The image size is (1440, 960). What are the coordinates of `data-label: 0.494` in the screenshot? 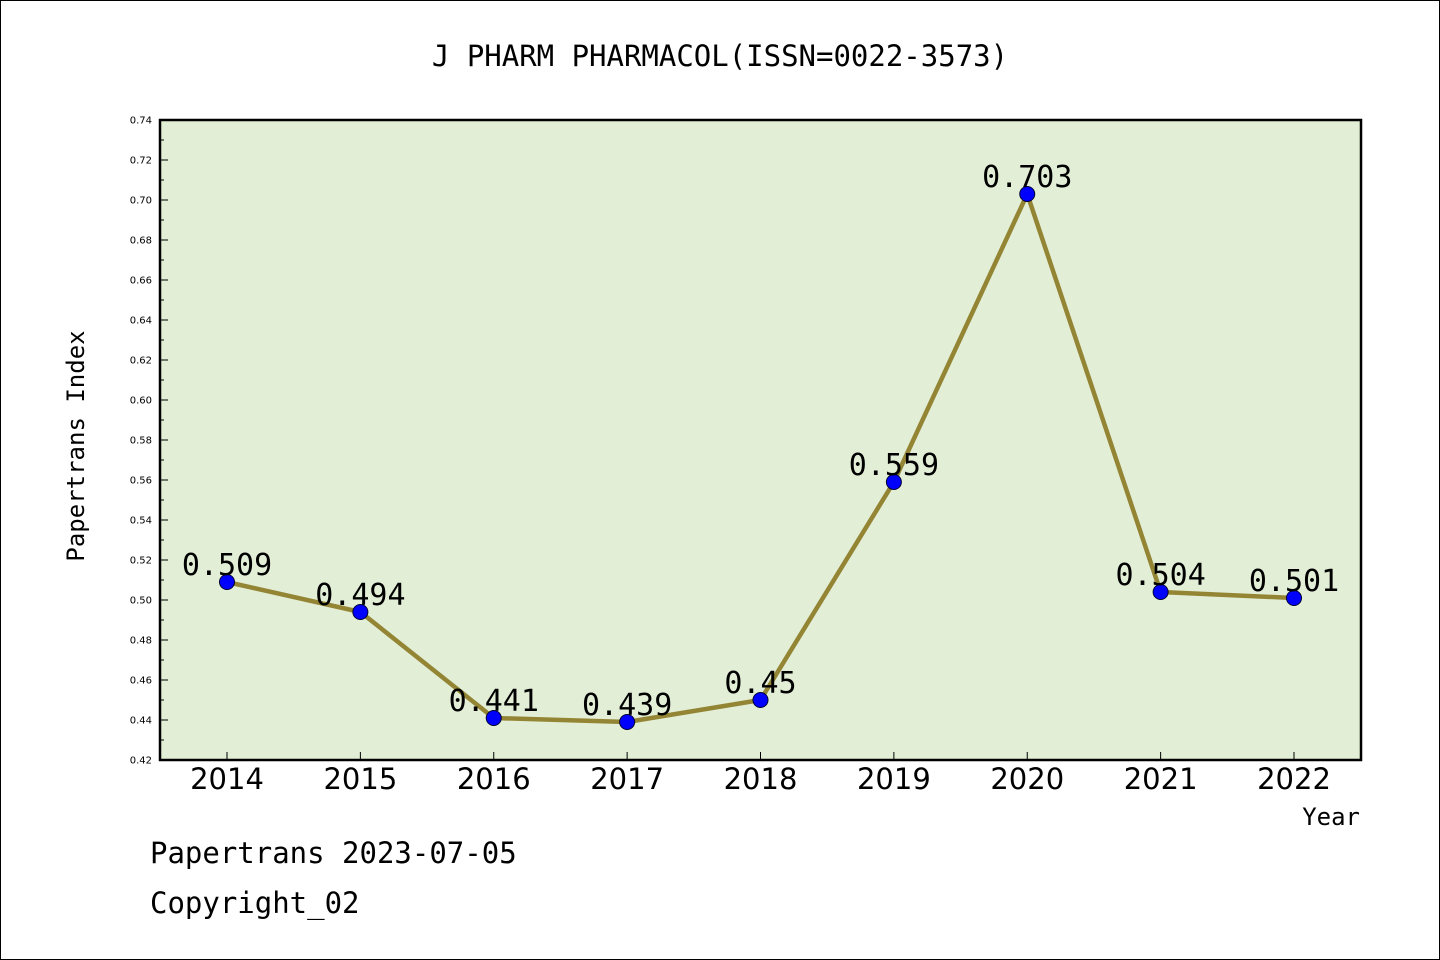 It's located at (360, 595).